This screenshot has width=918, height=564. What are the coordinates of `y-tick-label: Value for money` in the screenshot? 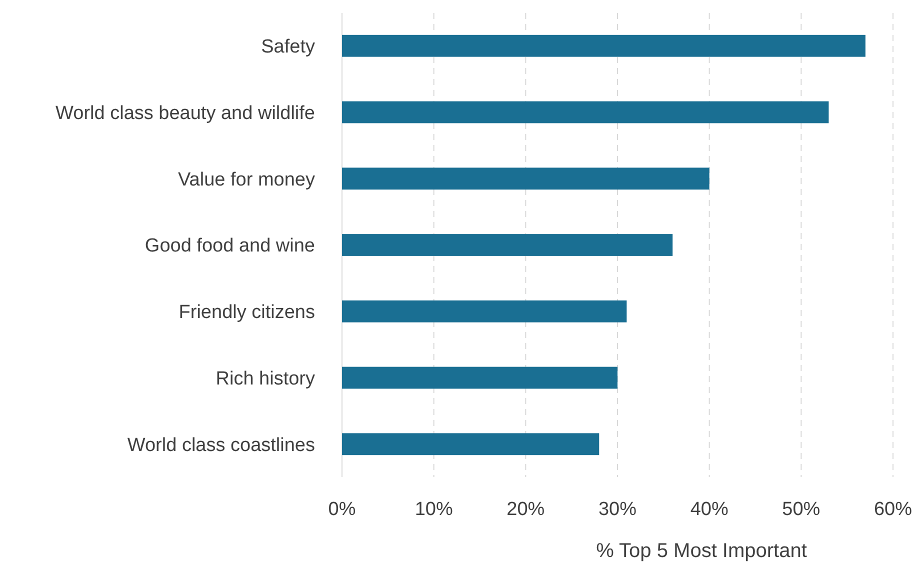 It's located at (247, 179).